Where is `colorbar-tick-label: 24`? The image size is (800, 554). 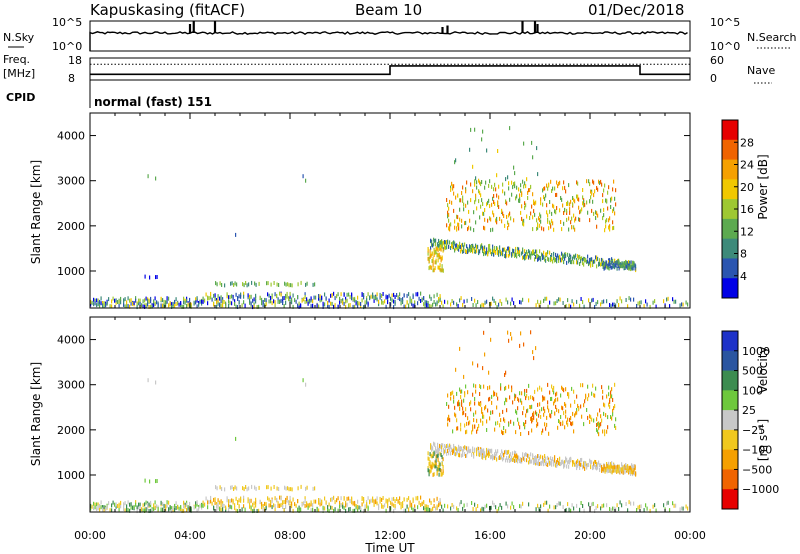
colorbar-tick-label: 24 is located at coordinates (747, 165).